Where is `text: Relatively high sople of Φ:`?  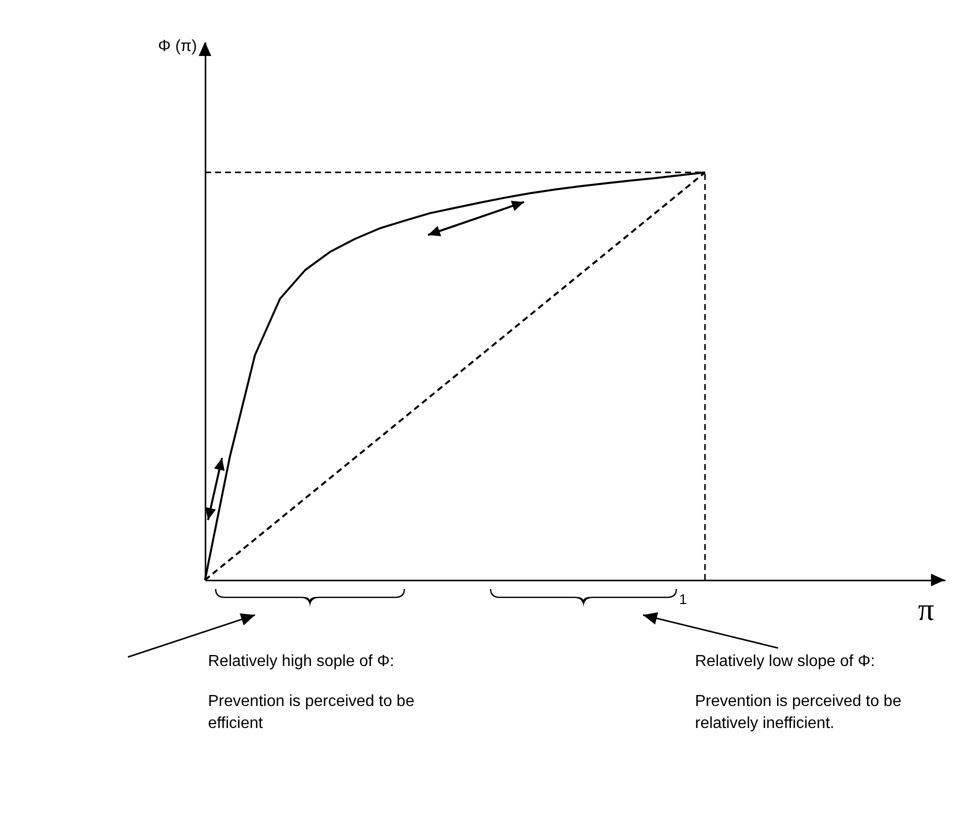 text: Relatively high sople of Φ: is located at coordinates (302, 662).